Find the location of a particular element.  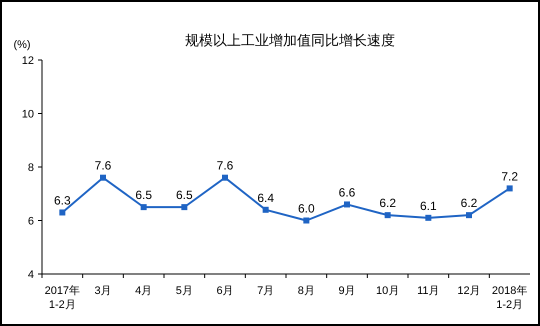

x-tick-label: 6月 is located at coordinates (225, 291).